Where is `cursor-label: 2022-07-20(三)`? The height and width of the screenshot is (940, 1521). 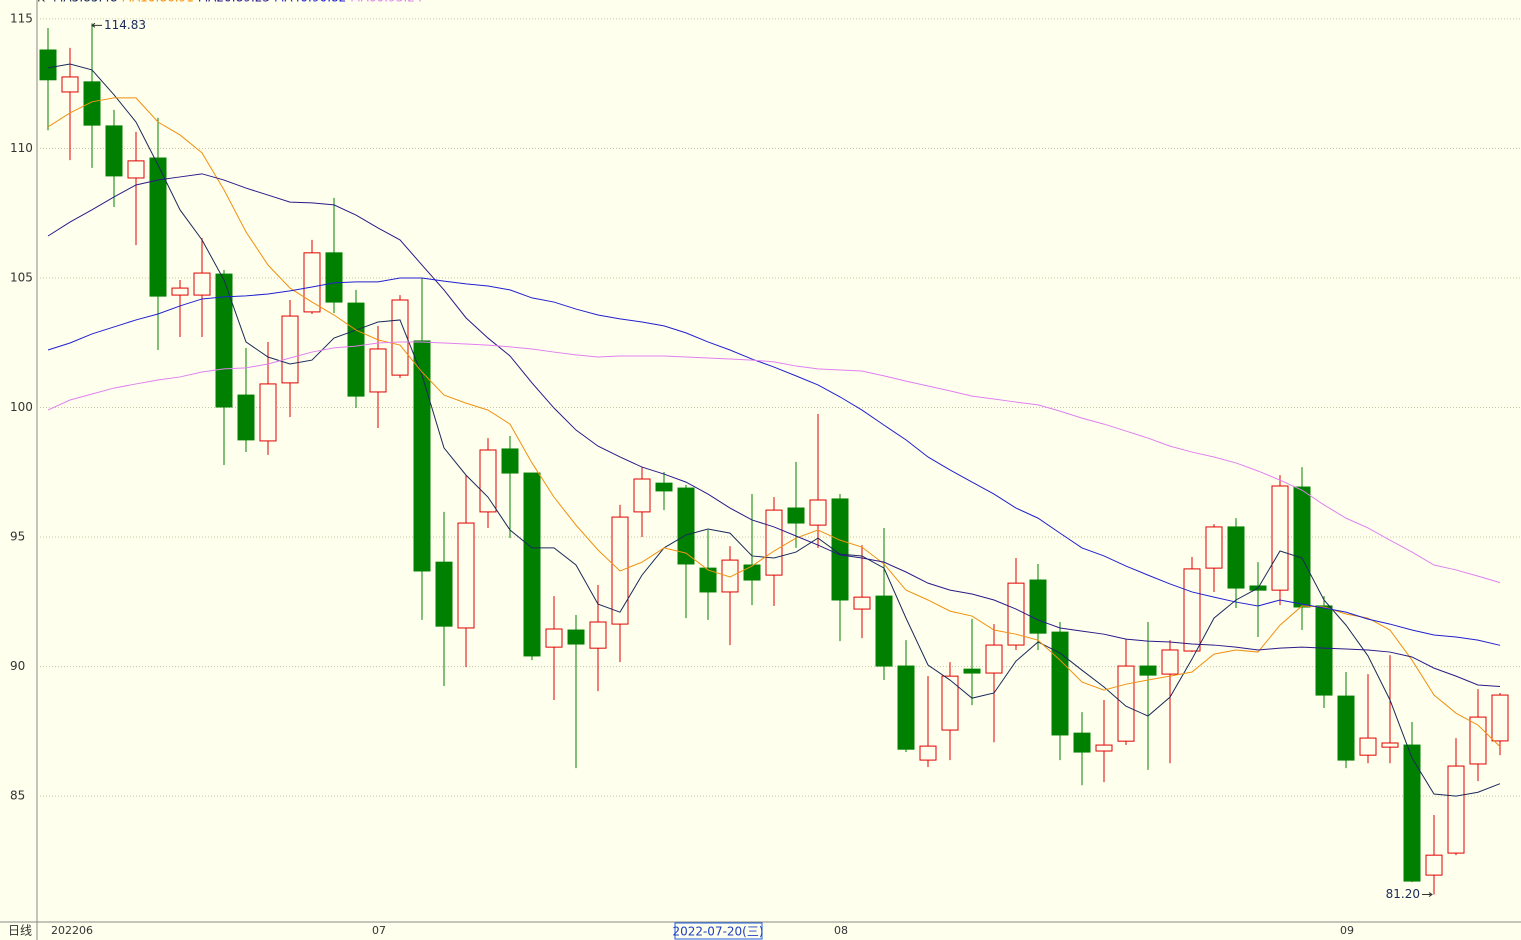
cursor-label: 2022-07-20(三) is located at coordinates (717, 932).